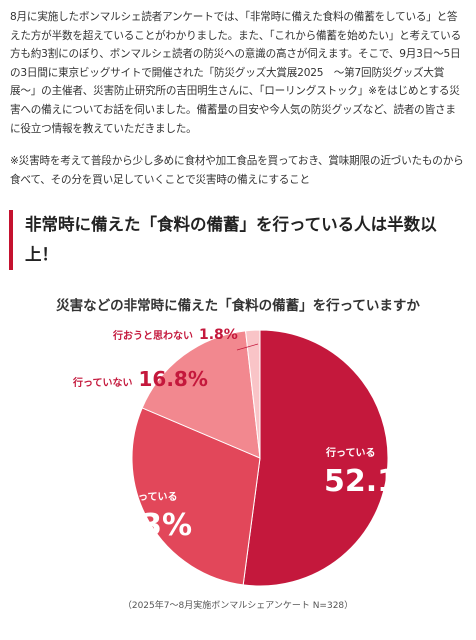  What do you see at coordinates (201, 394) in the screenshot?
I see `pie-slice-not-doing` at bounding box center [201, 394].